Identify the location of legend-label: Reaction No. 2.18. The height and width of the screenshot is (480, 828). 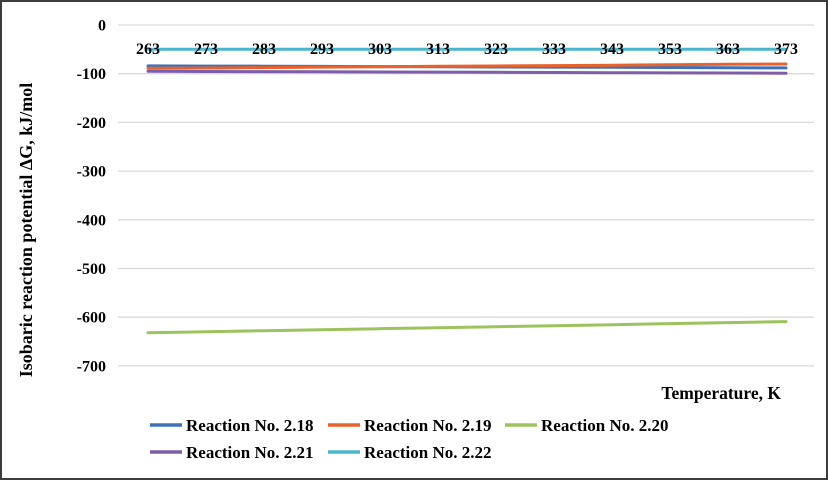
(249, 425).